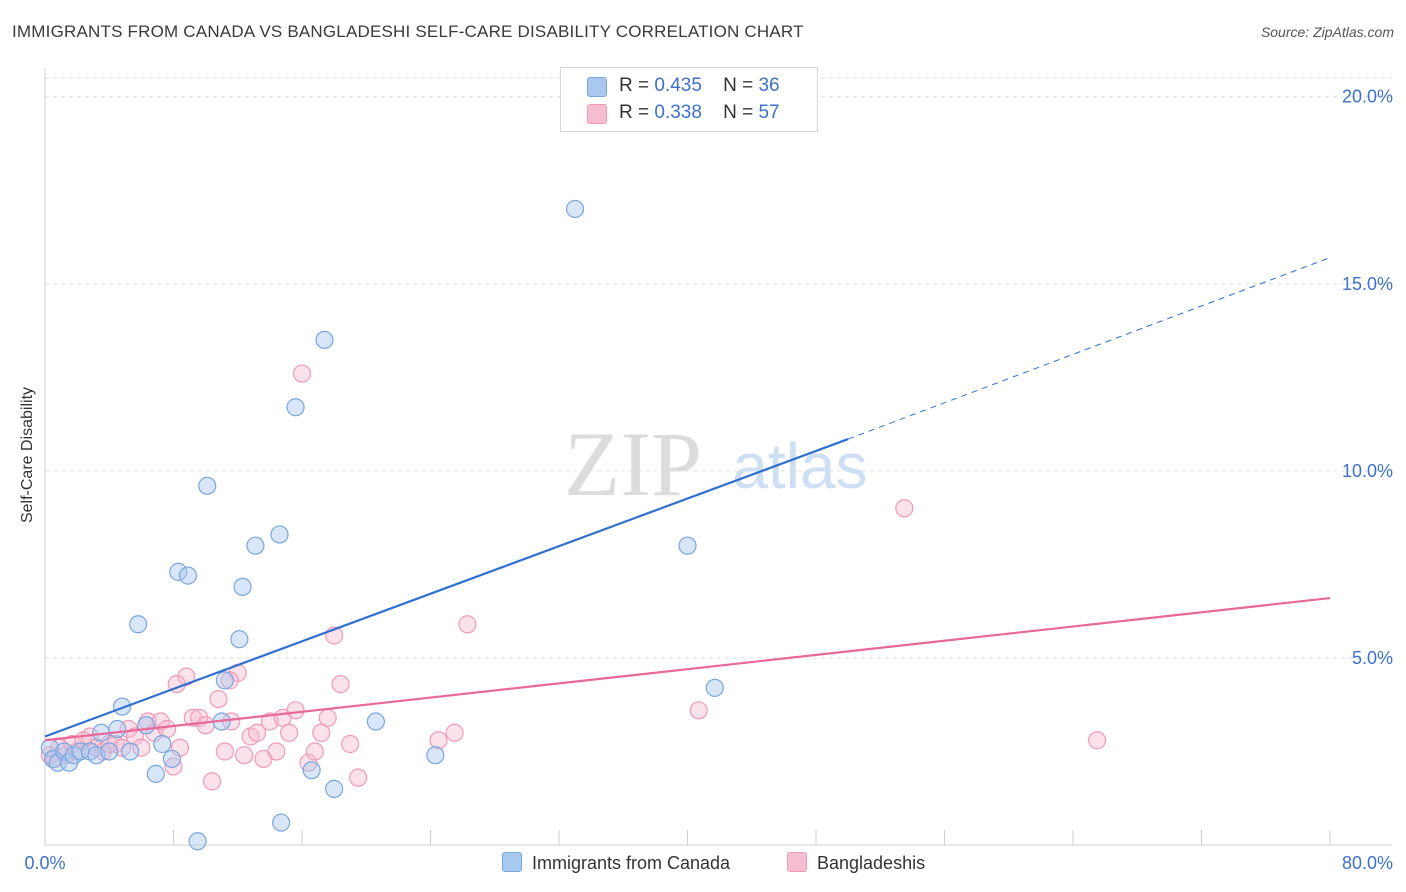 The width and height of the screenshot is (1406, 892). Describe the element at coordinates (597, 114) in the screenshot. I see `legend-swatch-bangladeshis` at that location.